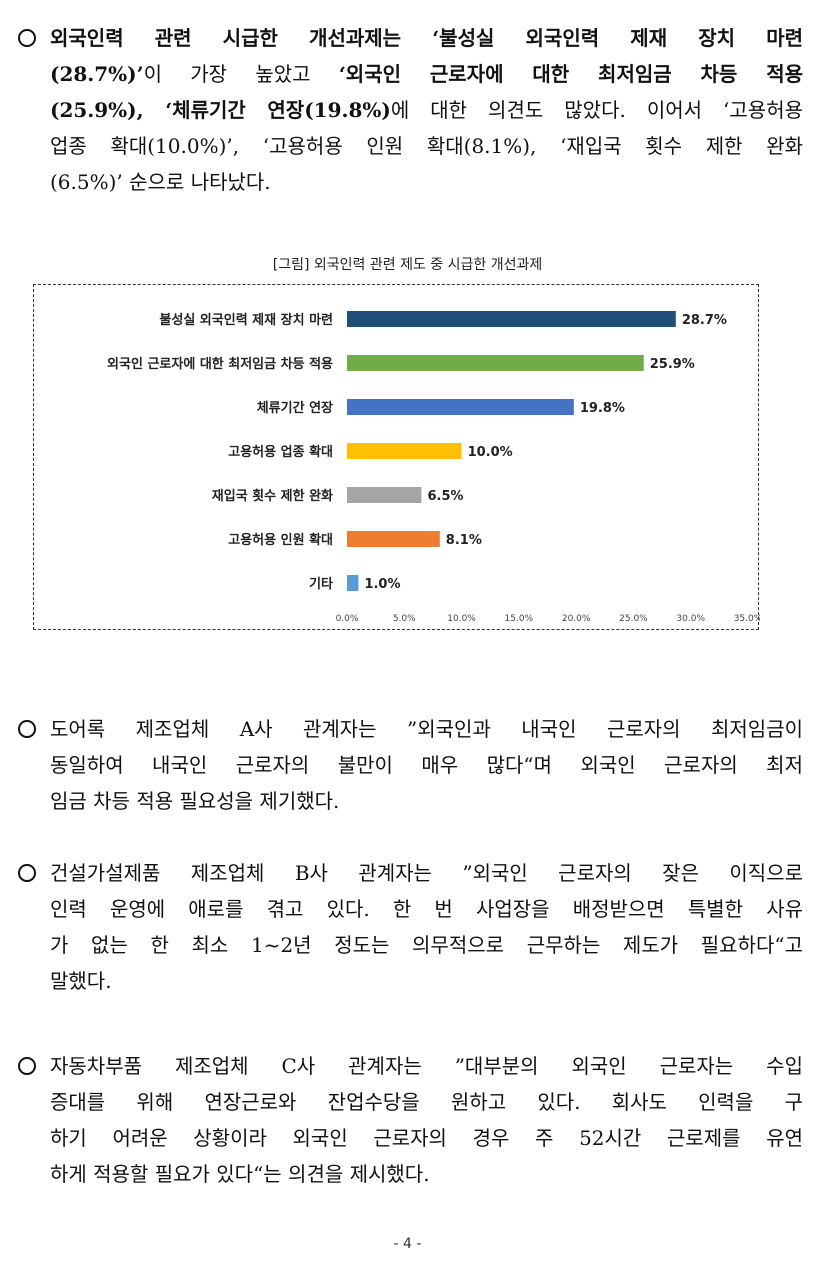  What do you see at coordinates (704, 320) in the screenshot?
I see `data-label: 28.7%` at bounding box center [704, 320].